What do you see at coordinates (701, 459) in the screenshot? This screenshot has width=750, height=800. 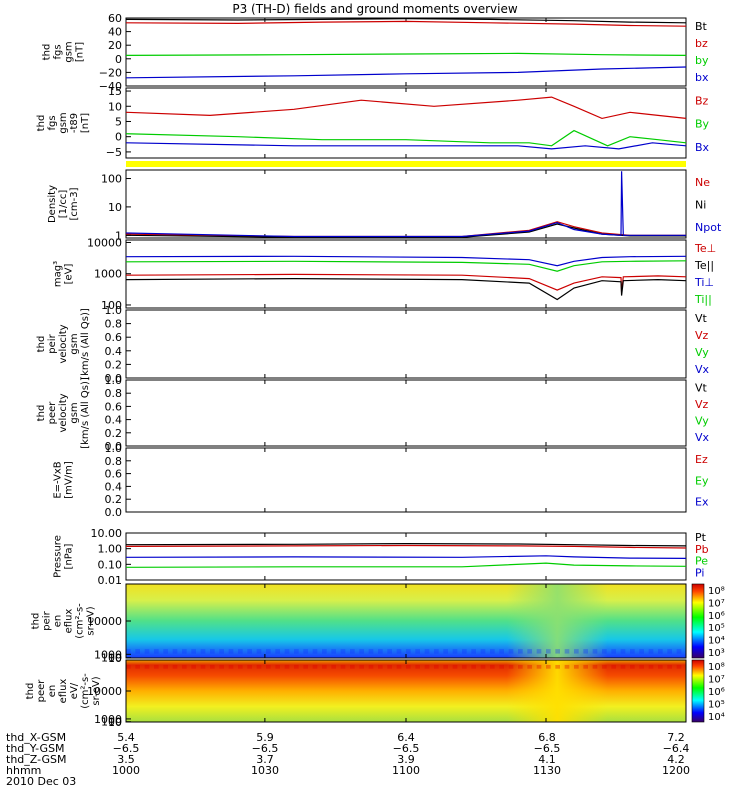 I see `legend-Ez: Ez` at bounding box center [701, 459].